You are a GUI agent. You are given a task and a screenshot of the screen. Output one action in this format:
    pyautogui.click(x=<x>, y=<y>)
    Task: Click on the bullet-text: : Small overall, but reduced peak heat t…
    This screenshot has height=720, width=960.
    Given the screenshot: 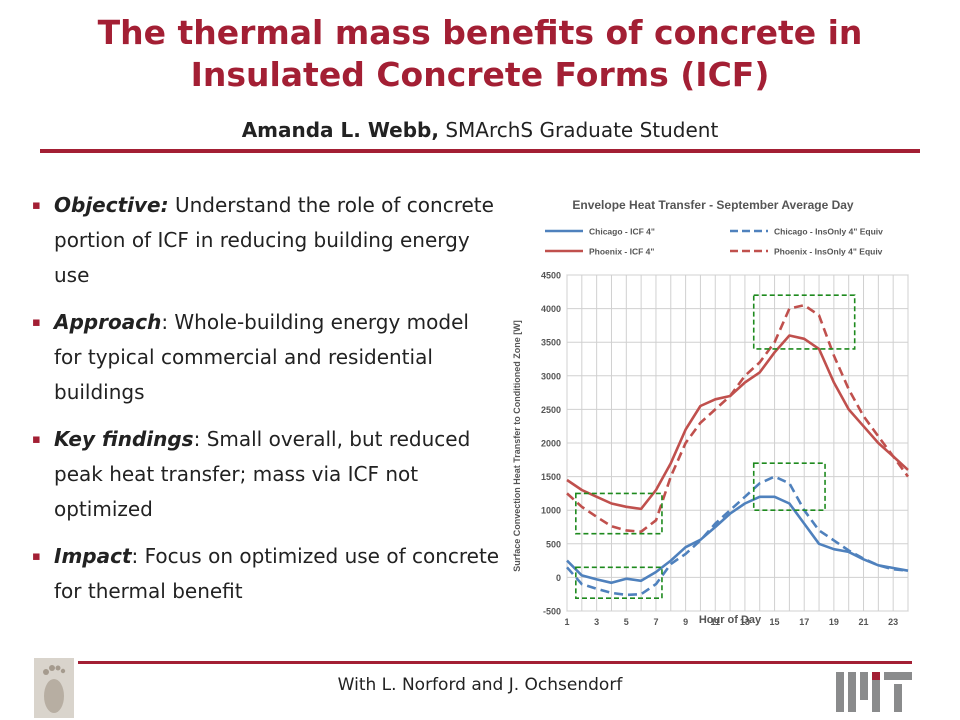 What is the action you would take?
    pyautogui.click(x=262, y=474)
    